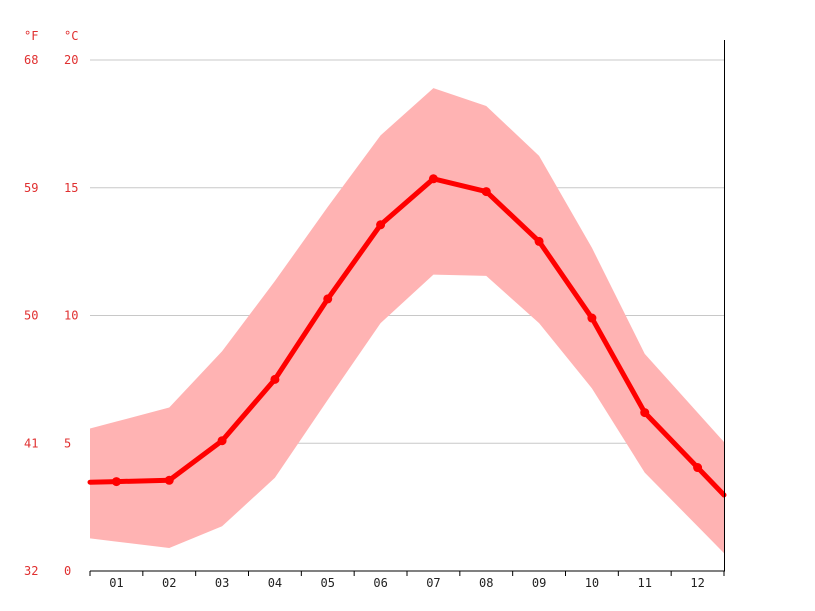  I want to click on y-tick-label-fahrenheit: 41, so click(31, 443).